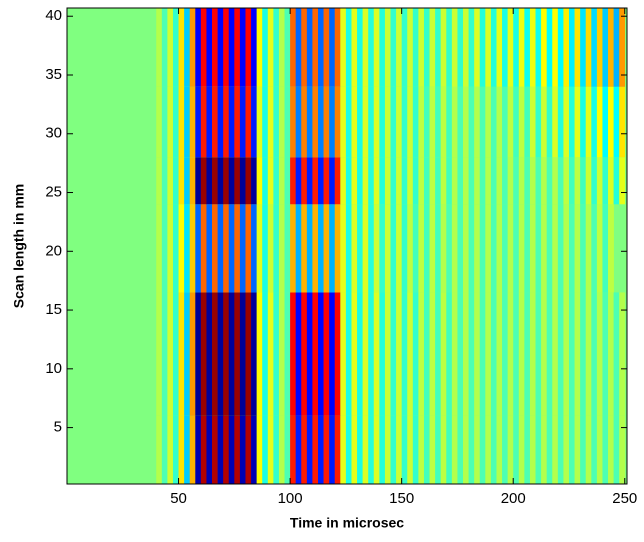  Describe the element at coordinates (178, 498) in the screenshot. I see `x-tick-label: 50` at that location.